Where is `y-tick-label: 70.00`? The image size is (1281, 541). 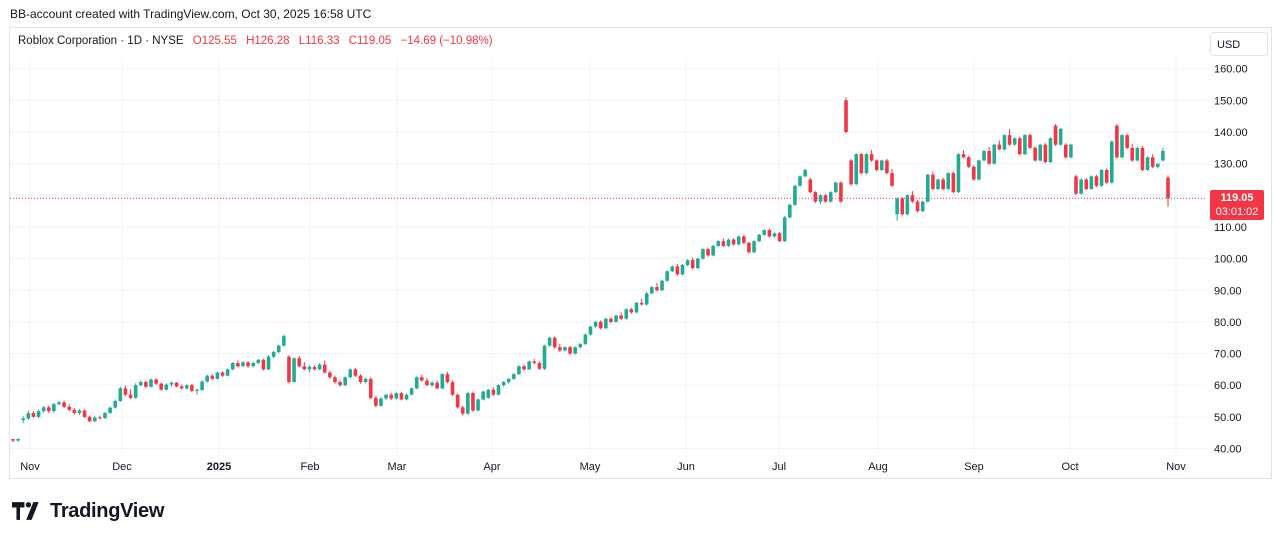 y-tick-label: 70.00 is located at coordinates (1228, 355).